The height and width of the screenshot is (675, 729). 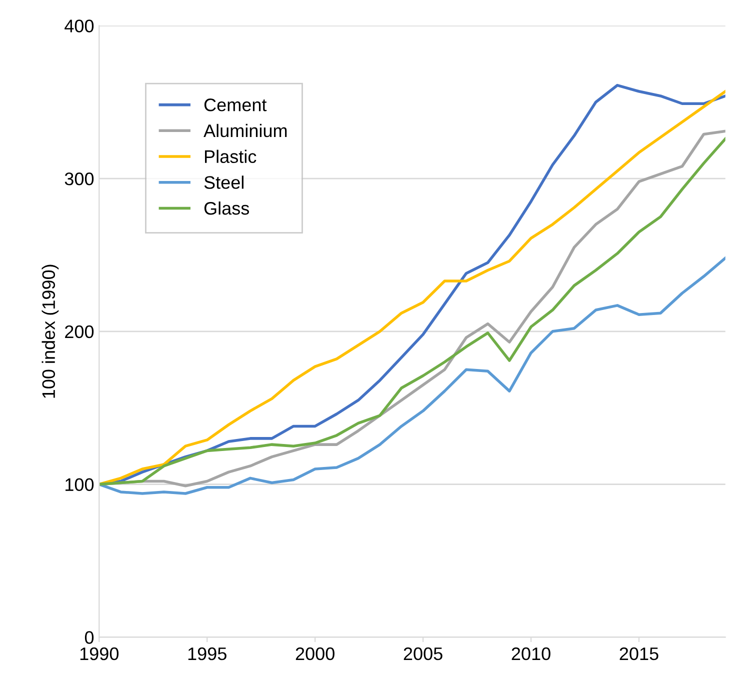 I want to click on x-tick-label: 2010, so click(x=531, y=653).